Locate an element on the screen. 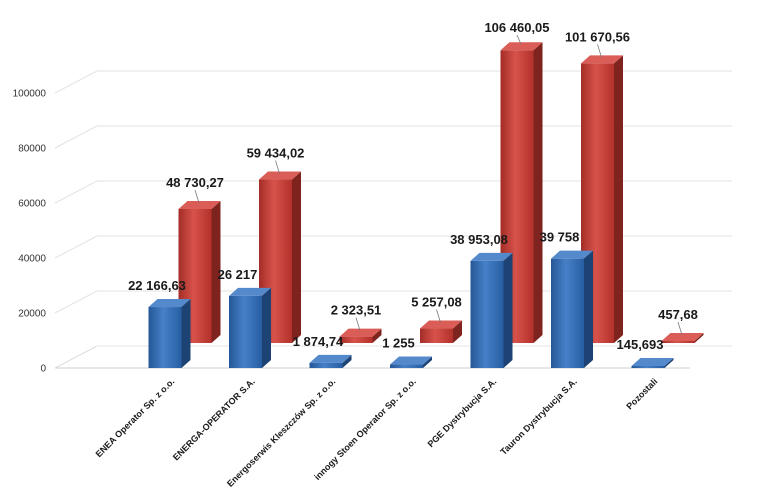  floor-side-edge is located at coordinates (76, 357).